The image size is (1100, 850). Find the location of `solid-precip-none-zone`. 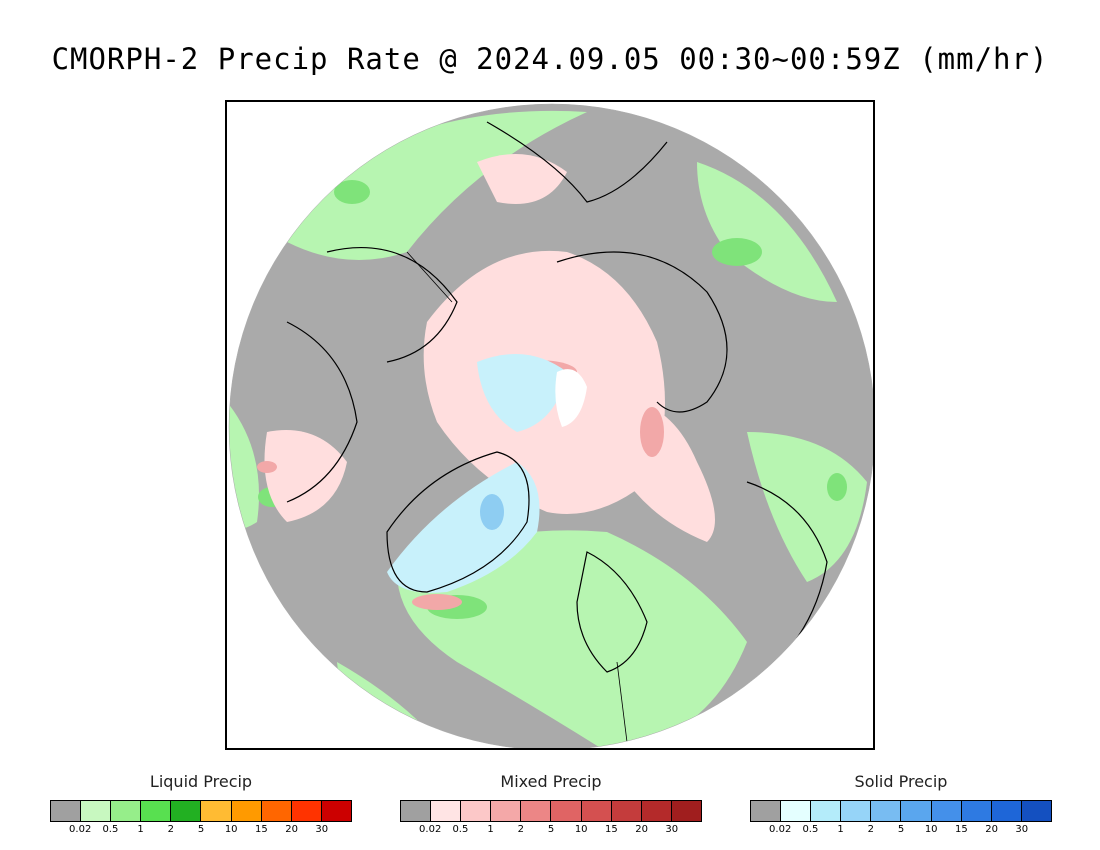

solid-precip-none-zone is located at coordinates (571, 398).